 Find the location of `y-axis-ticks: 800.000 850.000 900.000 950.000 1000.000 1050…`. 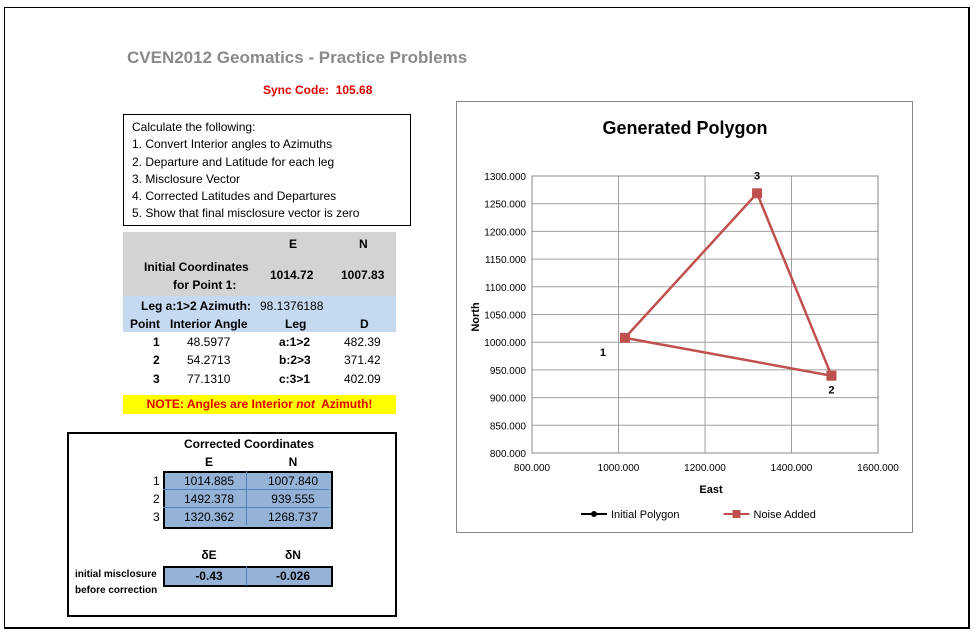

y-axis-ticks: 800.000 850.000 900.000 950.000 1000.000 1050… is located at coordinates (505, 316).